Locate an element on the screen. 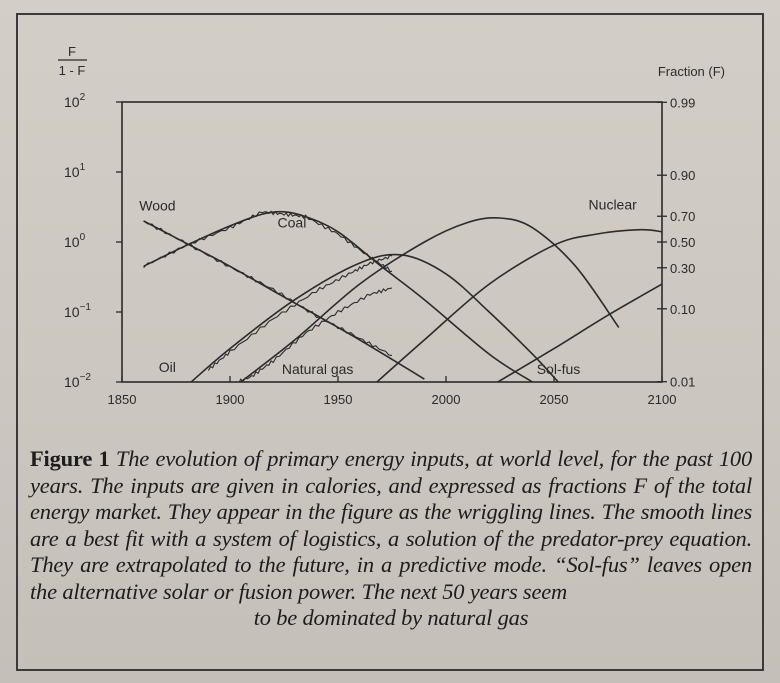 The height and width of the screenshot is (683, 780). caption-last-line: to be dominated by natural gas is located at coordinates (391, 617).